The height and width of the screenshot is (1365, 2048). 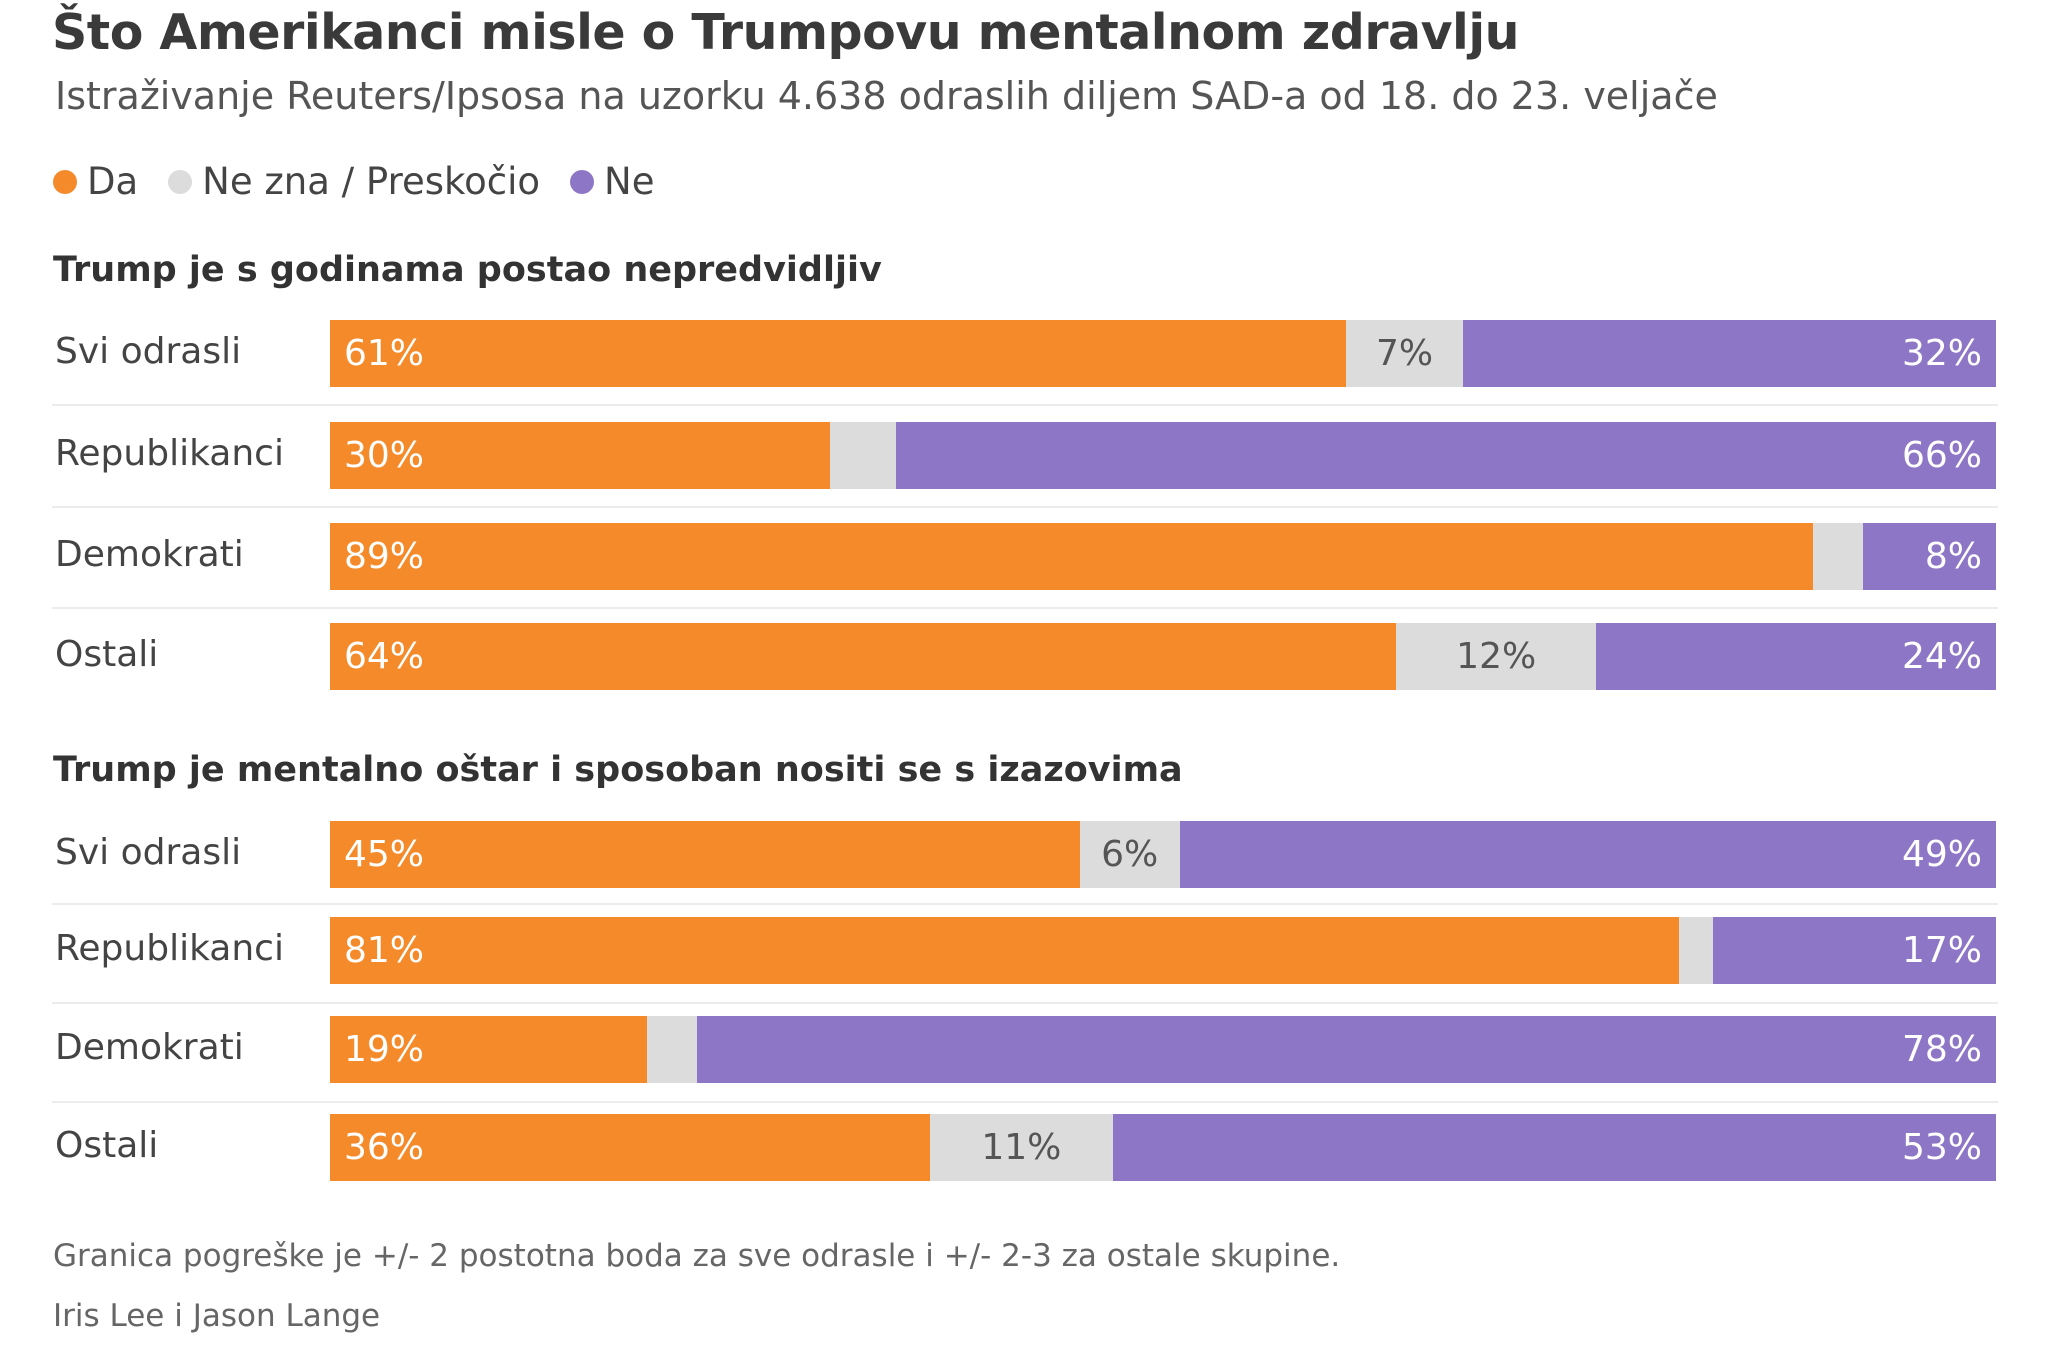 I want to click on bar-segment-ne: 8%, so click(x=1929, y=556).